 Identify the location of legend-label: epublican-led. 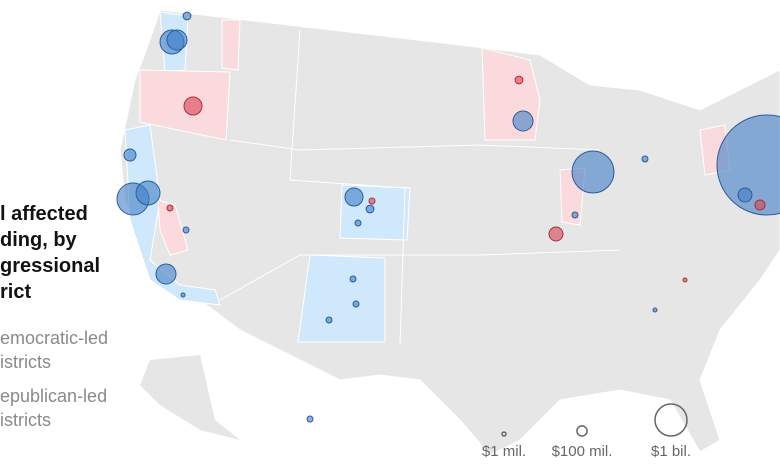
(53, 396).